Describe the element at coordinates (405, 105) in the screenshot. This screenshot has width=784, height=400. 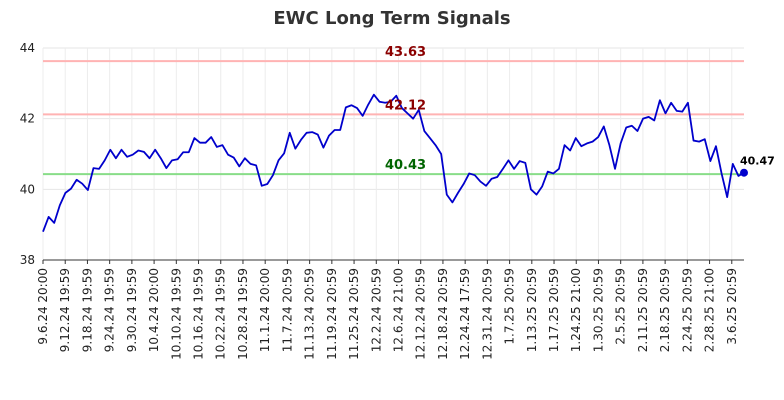
I see `reference-line-label: 42.12` at that location.